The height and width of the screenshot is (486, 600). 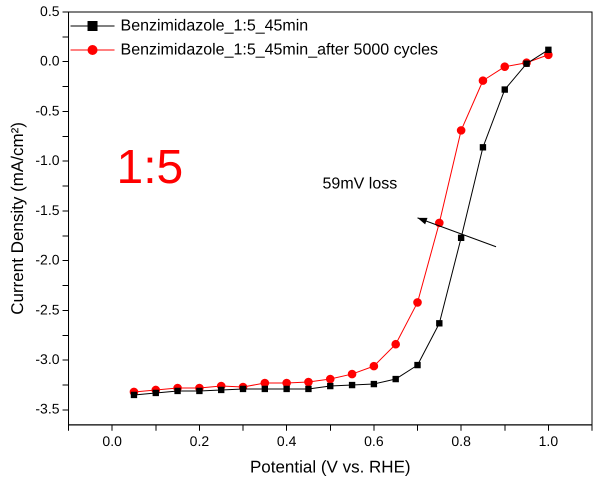 I want to click on x-tick-label: 0.4, so click(x=286, y=441).